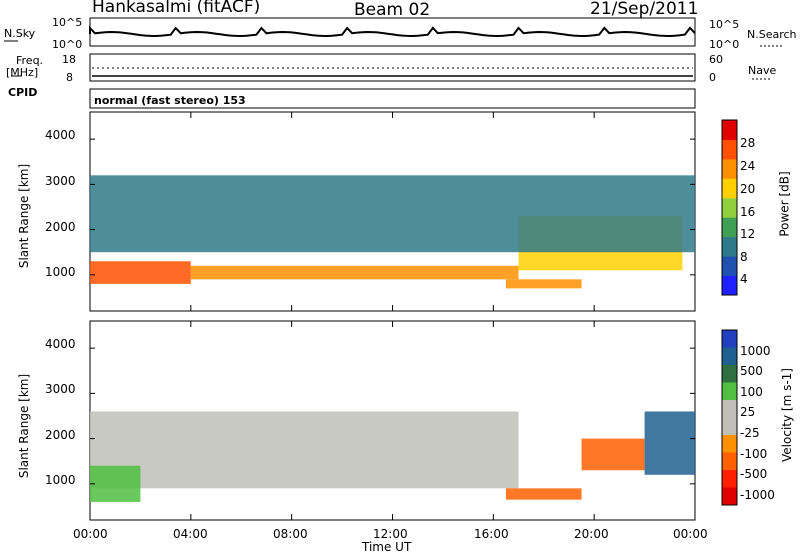 This screenshot has height=554, width=800. What do you see at coordinates (392, 67) in the screenshot?
I see `freq-panel-frame` at bounding box center [392, 67].